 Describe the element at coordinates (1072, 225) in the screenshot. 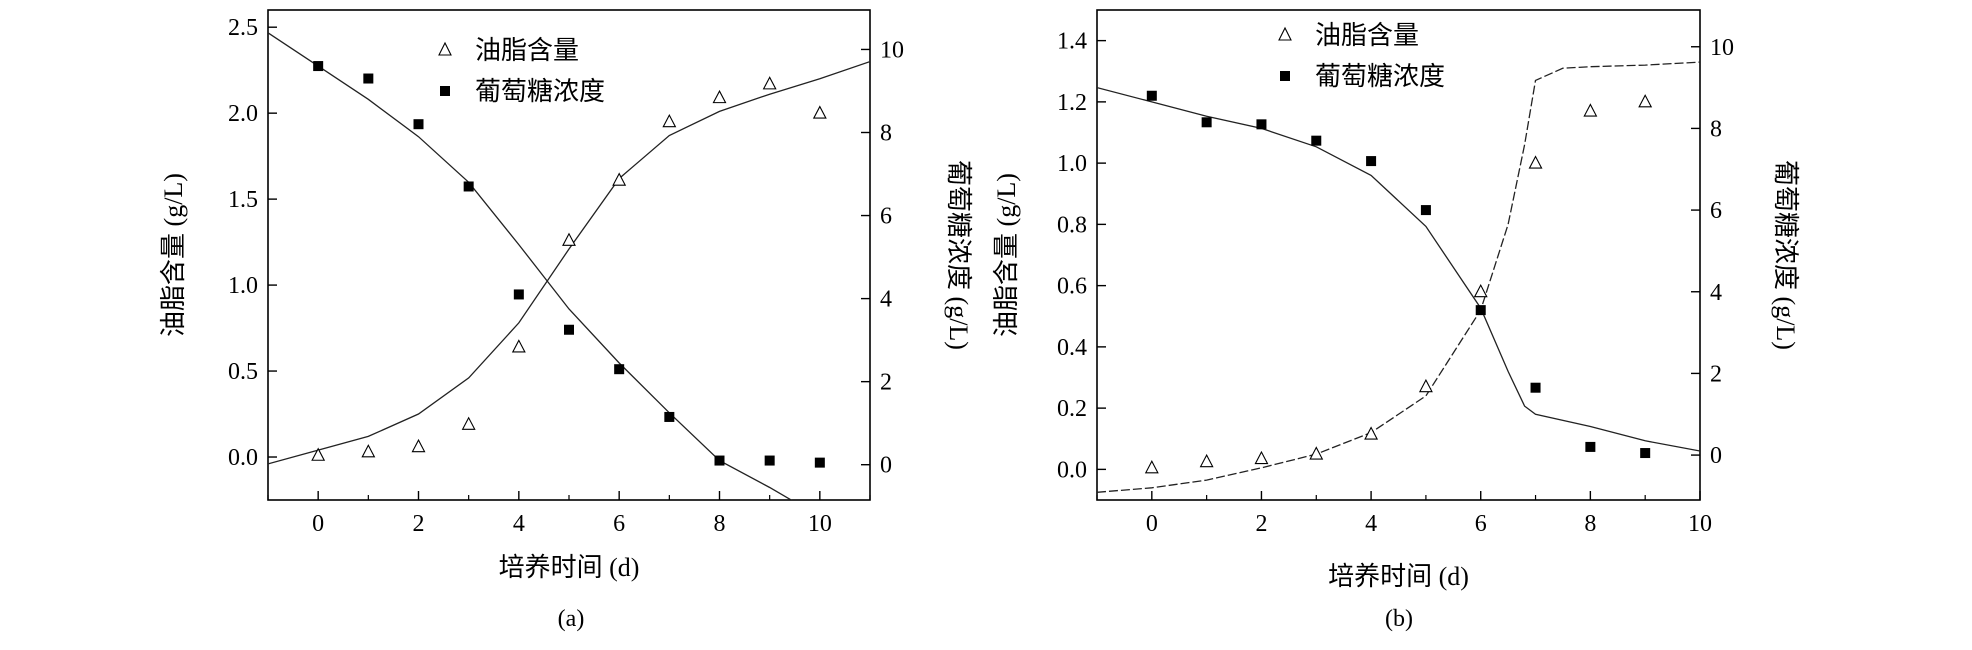

I see `y-tick-label: 0.8` at that location.